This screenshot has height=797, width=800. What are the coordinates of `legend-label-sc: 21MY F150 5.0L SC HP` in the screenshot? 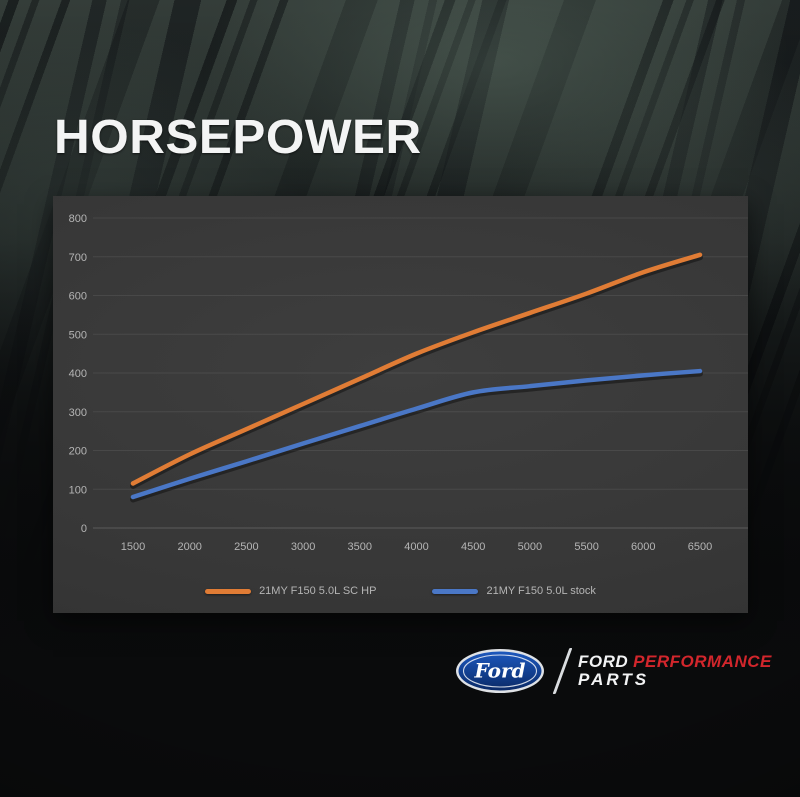 It's located at (318, 591).